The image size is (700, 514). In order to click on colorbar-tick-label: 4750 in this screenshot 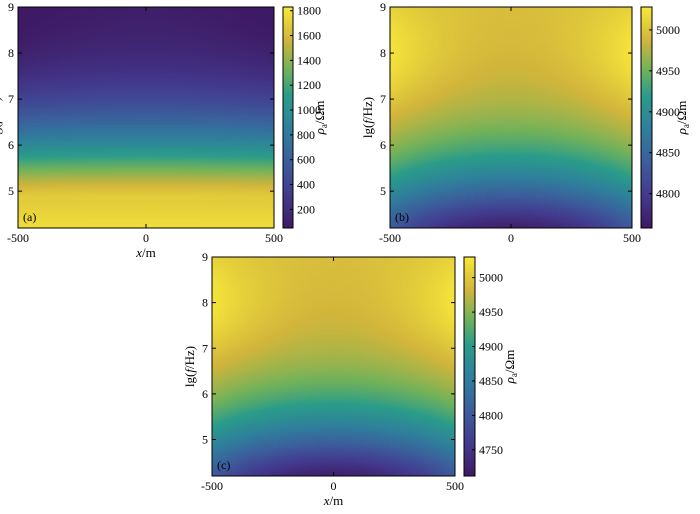, I will do `click(491, 450)`.